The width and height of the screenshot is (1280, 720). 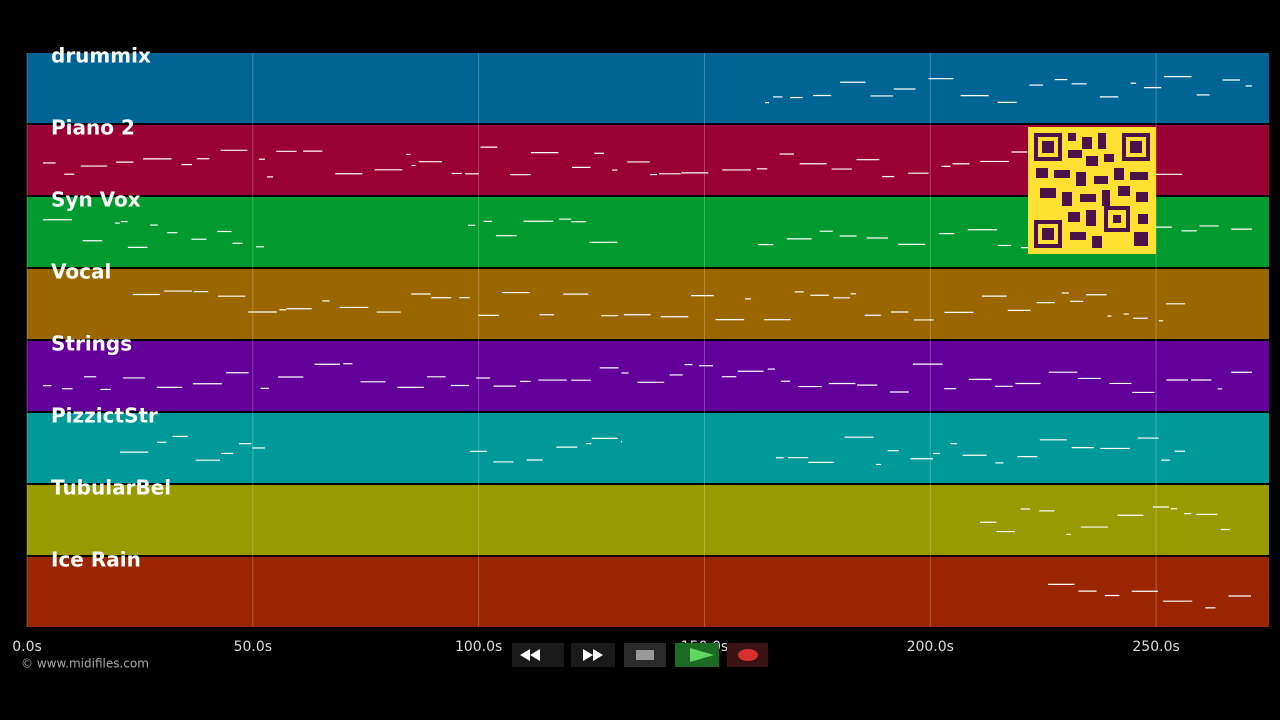 I want to click on track-name: TubularBel, so click(x=111, y=488).